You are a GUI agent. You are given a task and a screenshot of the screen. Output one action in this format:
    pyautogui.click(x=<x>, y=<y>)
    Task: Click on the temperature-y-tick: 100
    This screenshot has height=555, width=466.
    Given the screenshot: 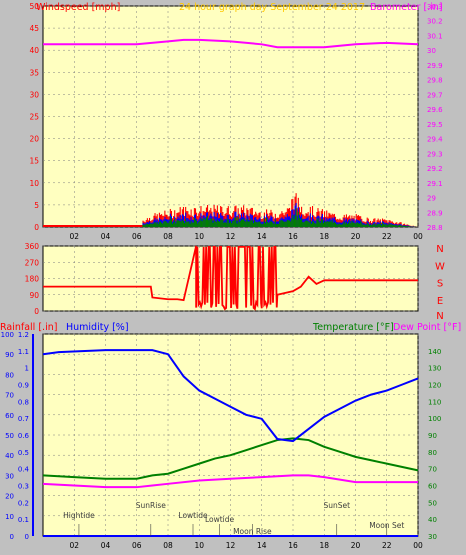 What is the action you would take?
    pyautogui.click(x=434, y=419)
    